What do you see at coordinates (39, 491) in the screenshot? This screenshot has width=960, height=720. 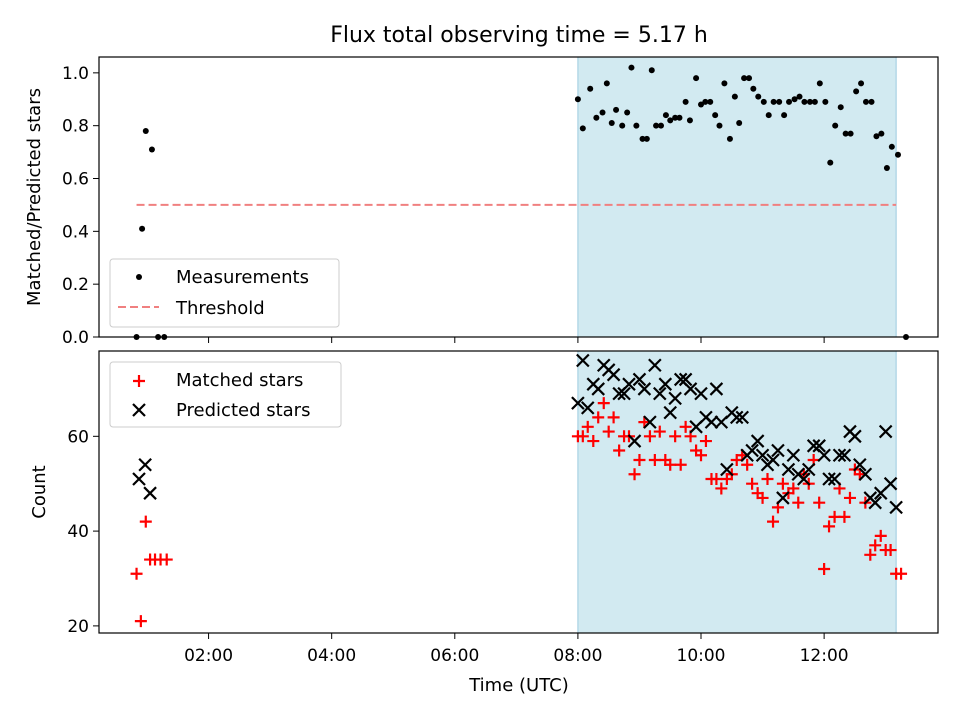 I see `bottom-panel-ylabel: Count` at bounding box center [39, 491].